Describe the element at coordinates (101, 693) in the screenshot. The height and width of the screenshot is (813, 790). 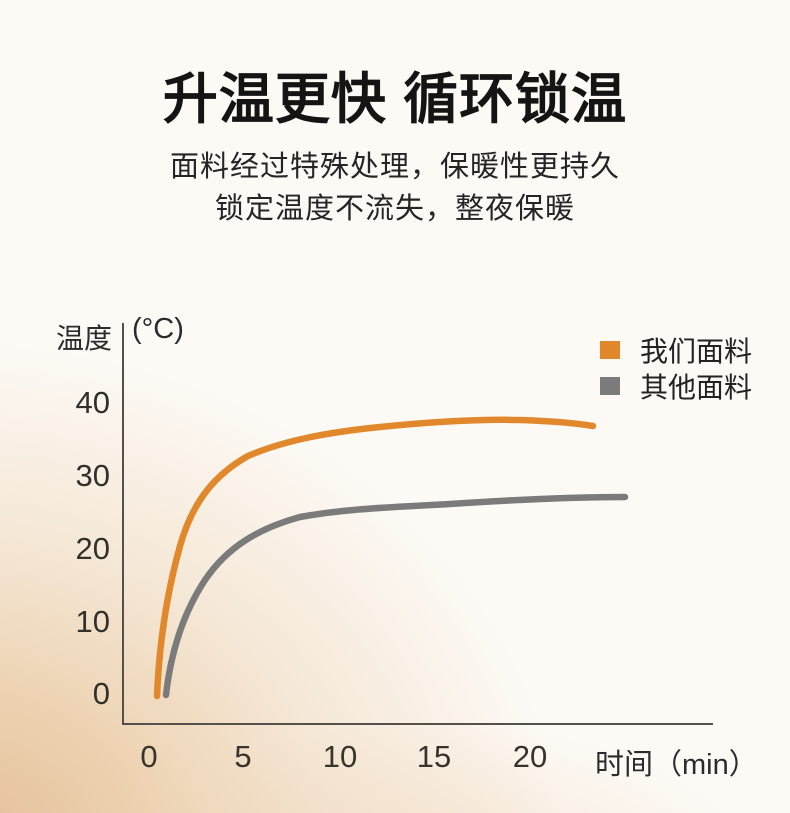
I see `y-tick-0: 0` at that location.